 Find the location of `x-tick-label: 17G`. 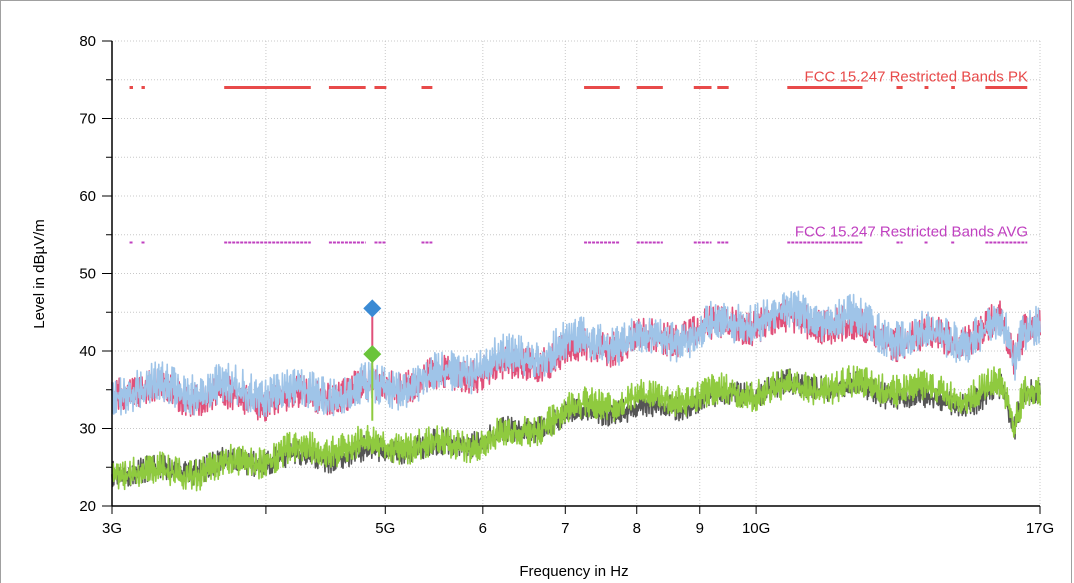

x-tick-label: 17G is located at coordinates (1040, 528).